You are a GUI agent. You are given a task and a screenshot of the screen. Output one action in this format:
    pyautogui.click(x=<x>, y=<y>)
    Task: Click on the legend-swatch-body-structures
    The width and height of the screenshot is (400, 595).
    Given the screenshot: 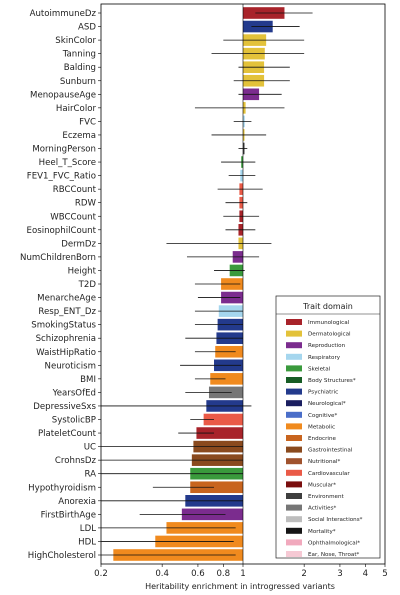 What is the action you would take?
    pyautogui.click(x=294, y=380)
    